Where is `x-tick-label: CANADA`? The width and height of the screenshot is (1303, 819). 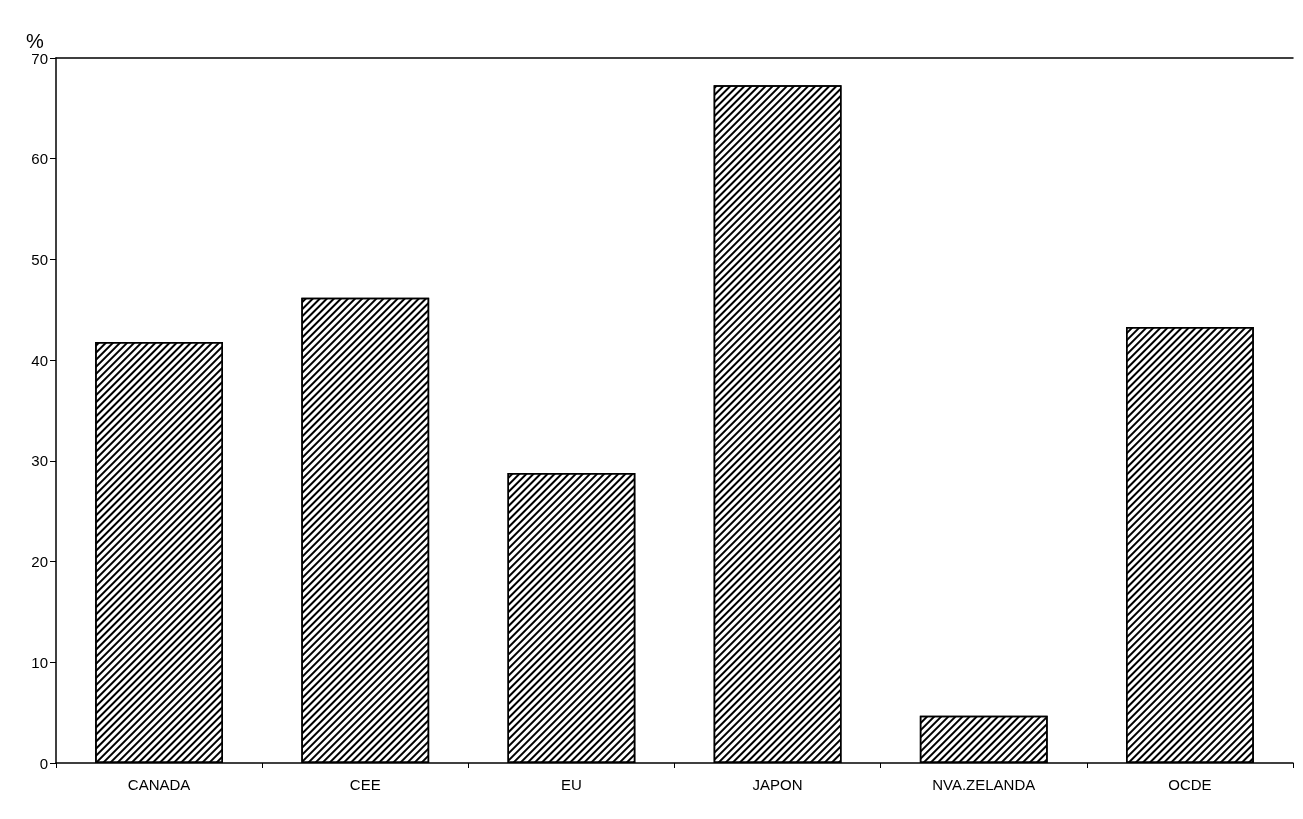 x-tick-label: CANADA is located at coordinates (159, 784).